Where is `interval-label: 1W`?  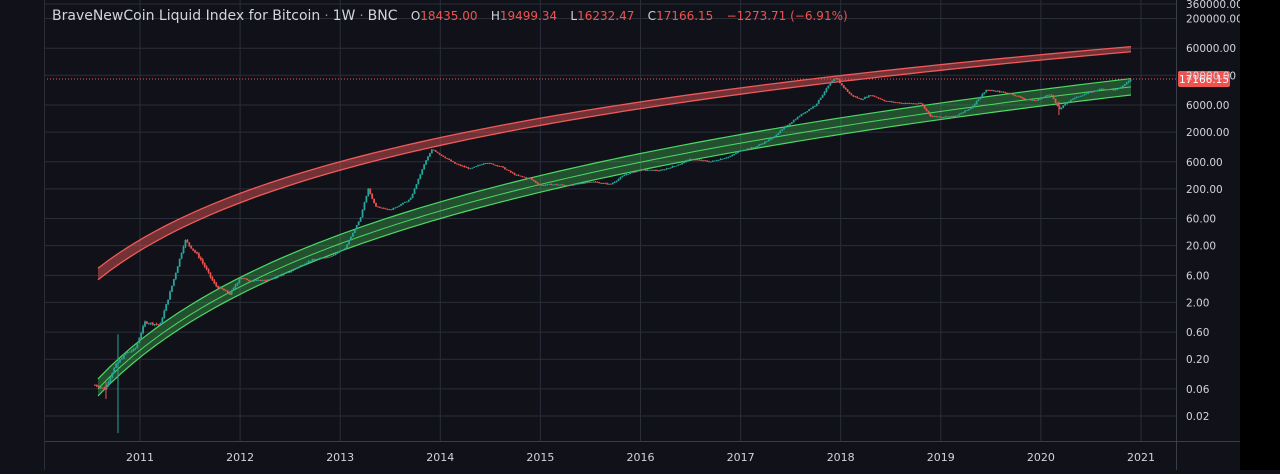
interval-label: 1W is located at coordinates (344, 16).